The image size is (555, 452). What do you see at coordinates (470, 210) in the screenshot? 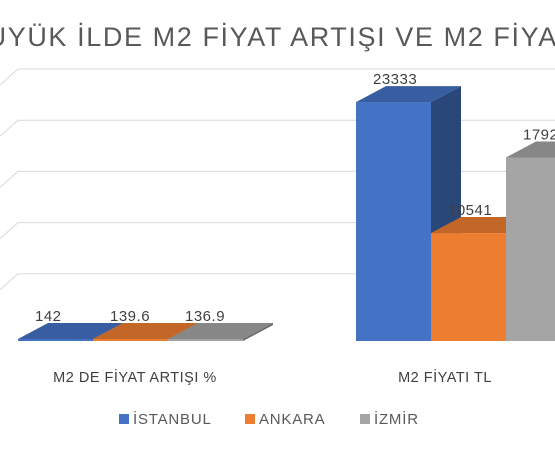
I see `data-label: 10541` at bounding box center [470, 210].